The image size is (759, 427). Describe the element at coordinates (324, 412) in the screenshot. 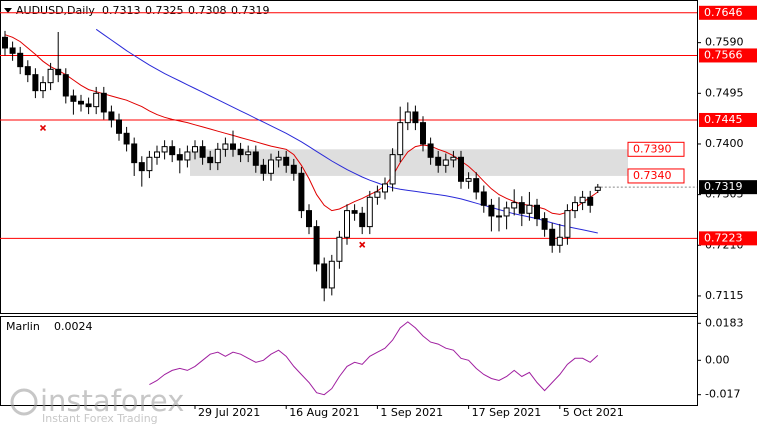

I see `x-tick-label: 16 Aug 2021` at that location.